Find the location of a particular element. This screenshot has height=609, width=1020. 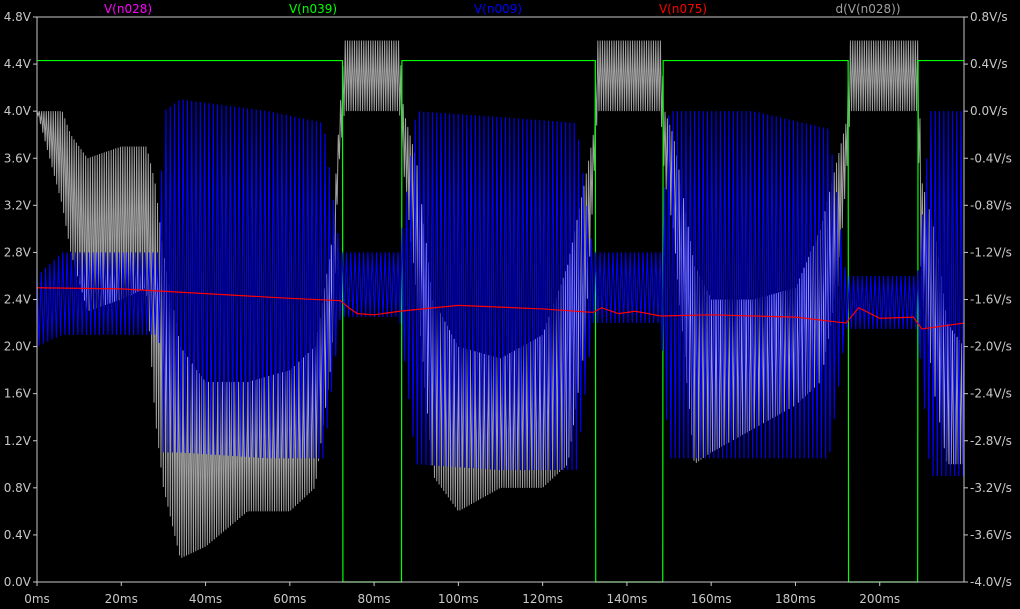

x-tick-label: 60ms is located at coordinates (289, 599).